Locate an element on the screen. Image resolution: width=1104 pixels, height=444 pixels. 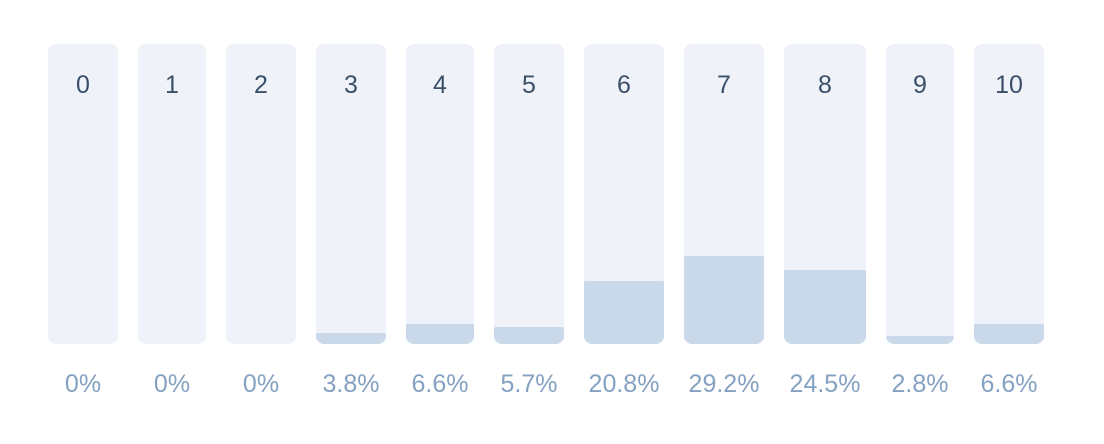
score-label: 8 is located at coordinates (825, 85).